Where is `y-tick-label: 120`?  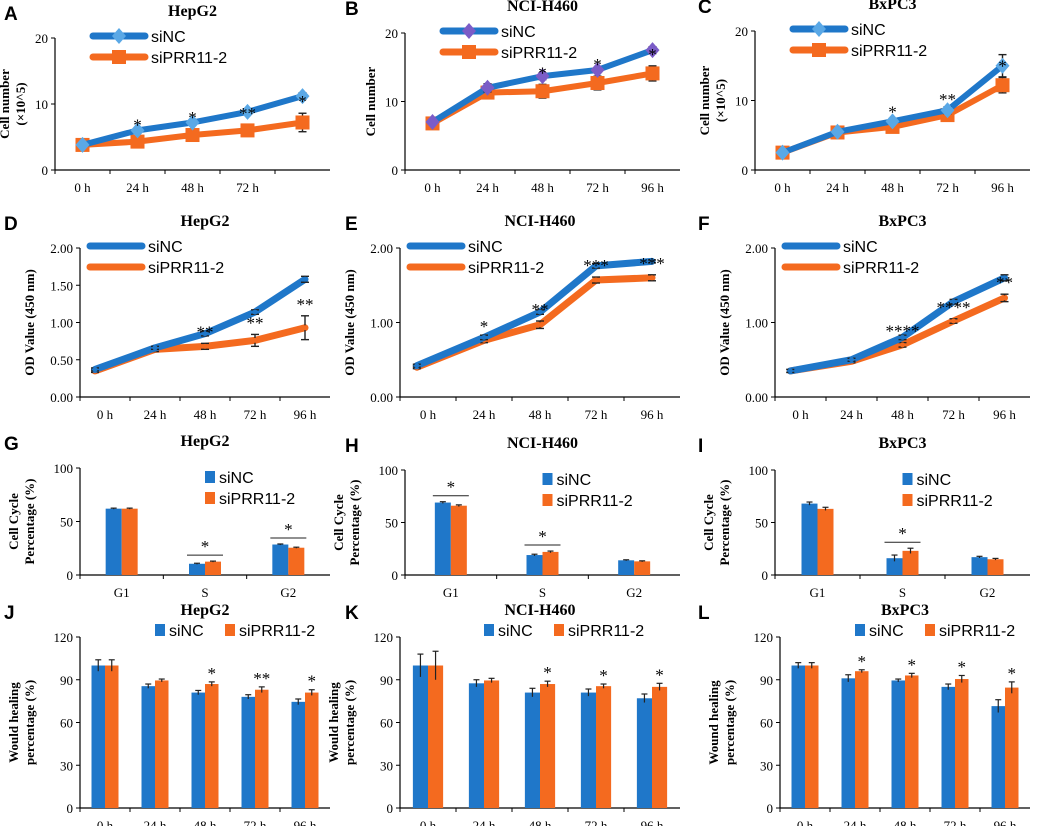 y-tick-label: 120 is located at coordinates (64, 637).